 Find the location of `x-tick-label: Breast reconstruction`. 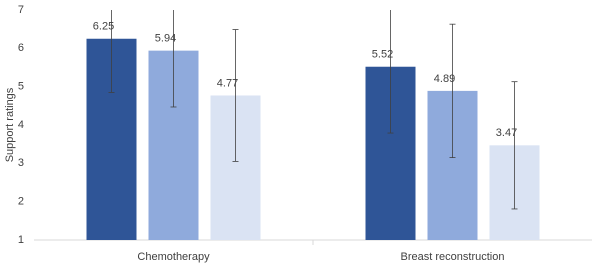

x-tick-label: Breast reconstruction is located at coordinates (453, 257).